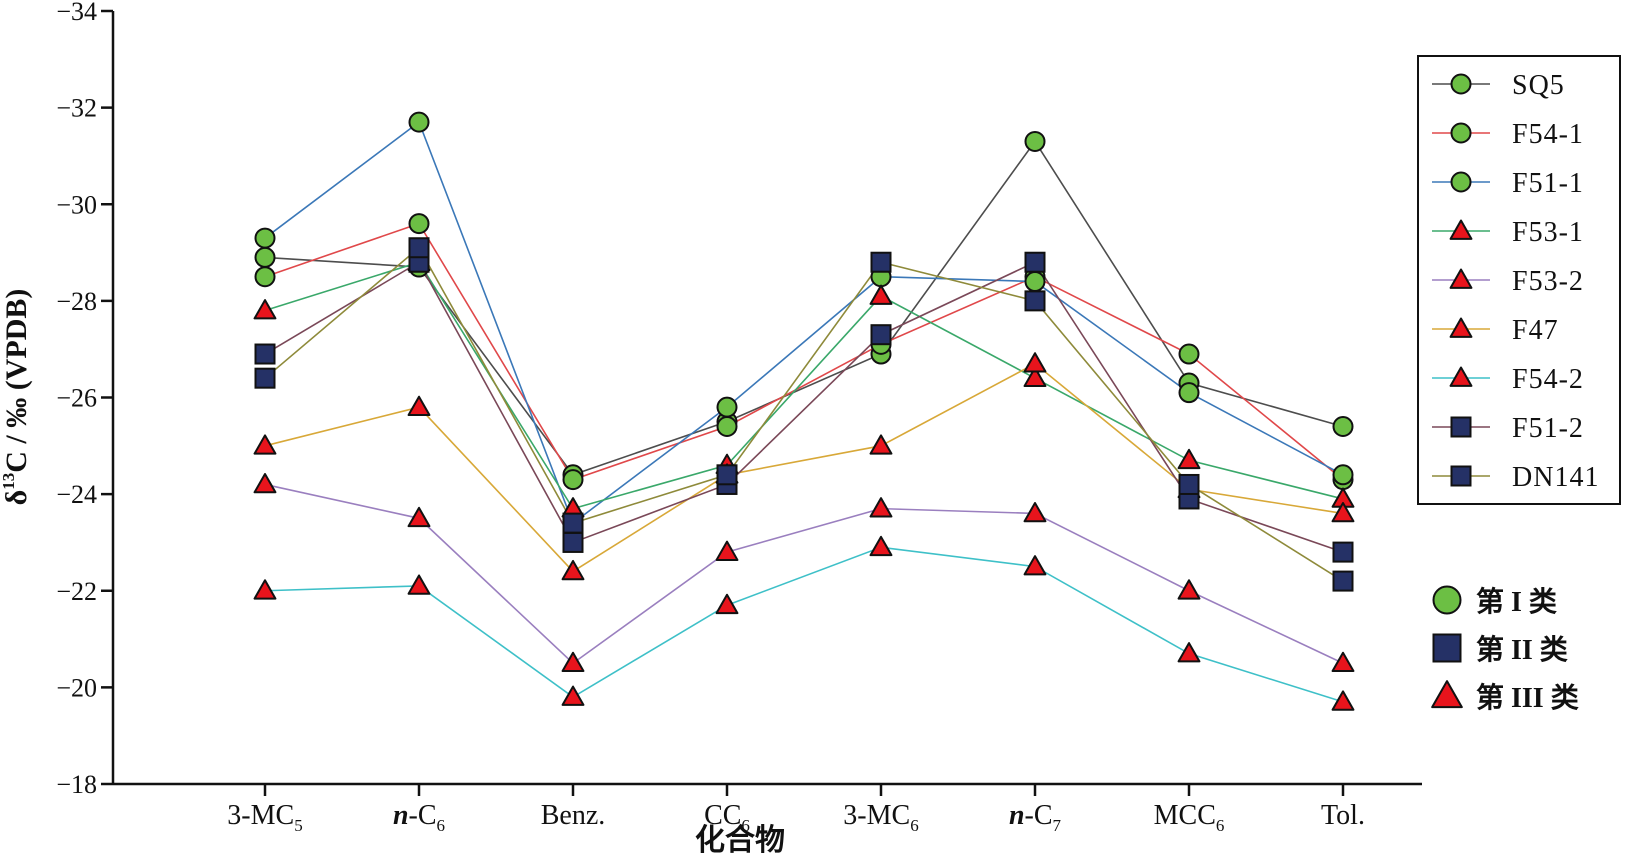  I want to click on x-tick-label-main: Tol., so click(1343, 815).